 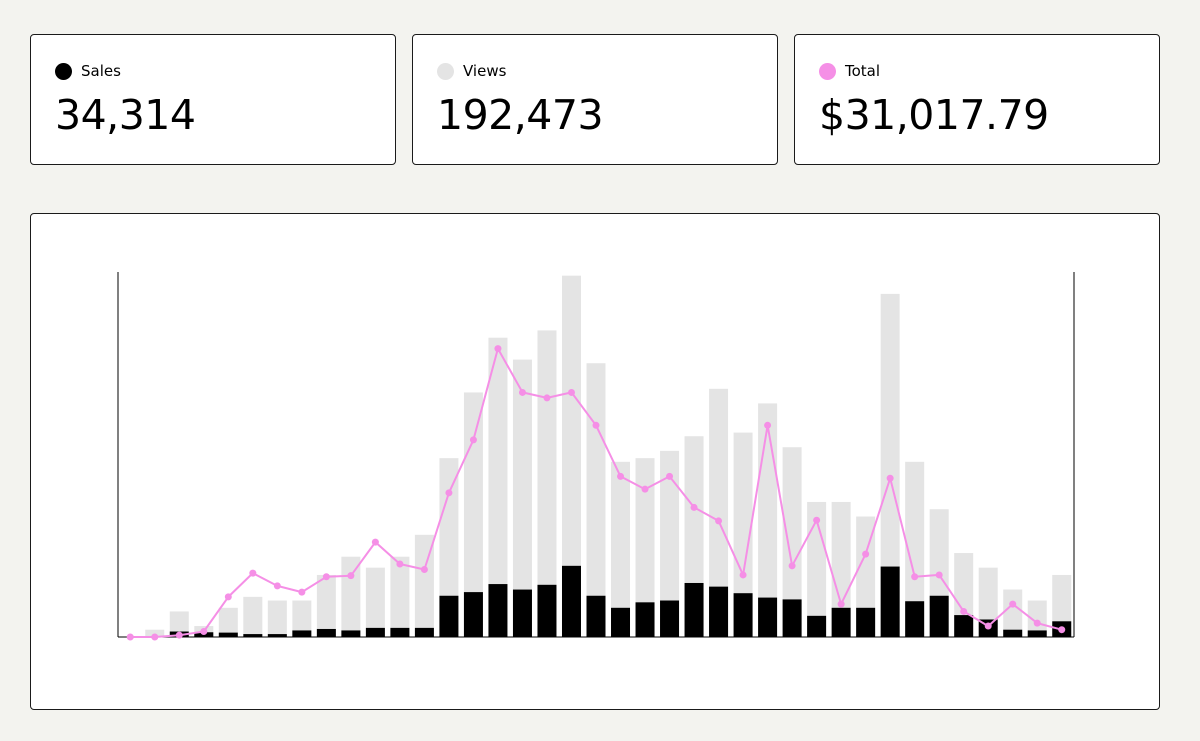 I want to click on sales-stat-label-row: Sales, so click(x=88, y=71).